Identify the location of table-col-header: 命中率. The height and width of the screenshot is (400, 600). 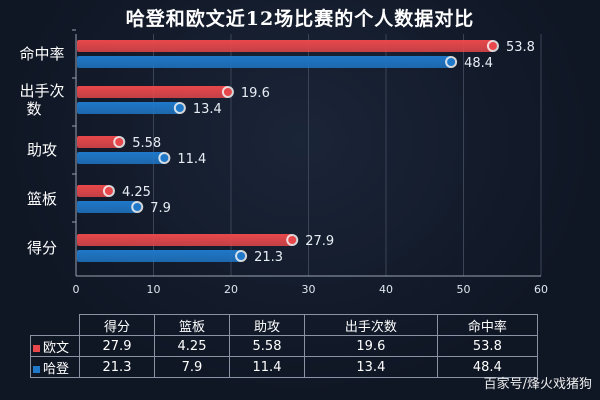
(487, 325).